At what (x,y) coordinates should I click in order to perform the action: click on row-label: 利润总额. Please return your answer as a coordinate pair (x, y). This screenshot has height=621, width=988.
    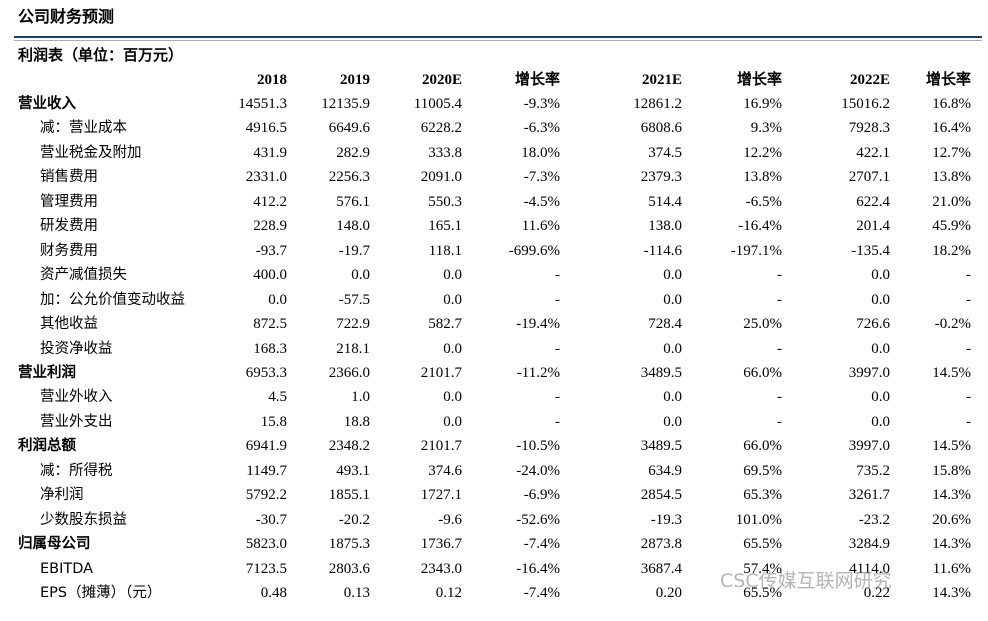
    Looking at the image, I should click on (47, 446).